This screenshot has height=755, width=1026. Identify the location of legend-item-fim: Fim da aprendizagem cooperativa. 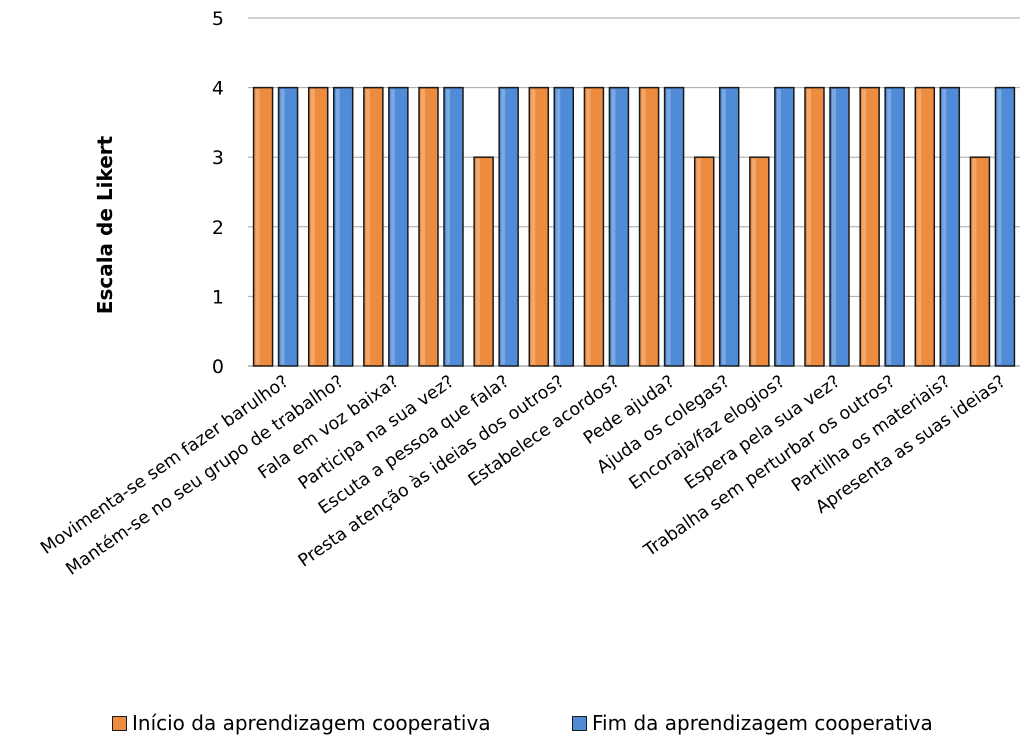
(752, 723).